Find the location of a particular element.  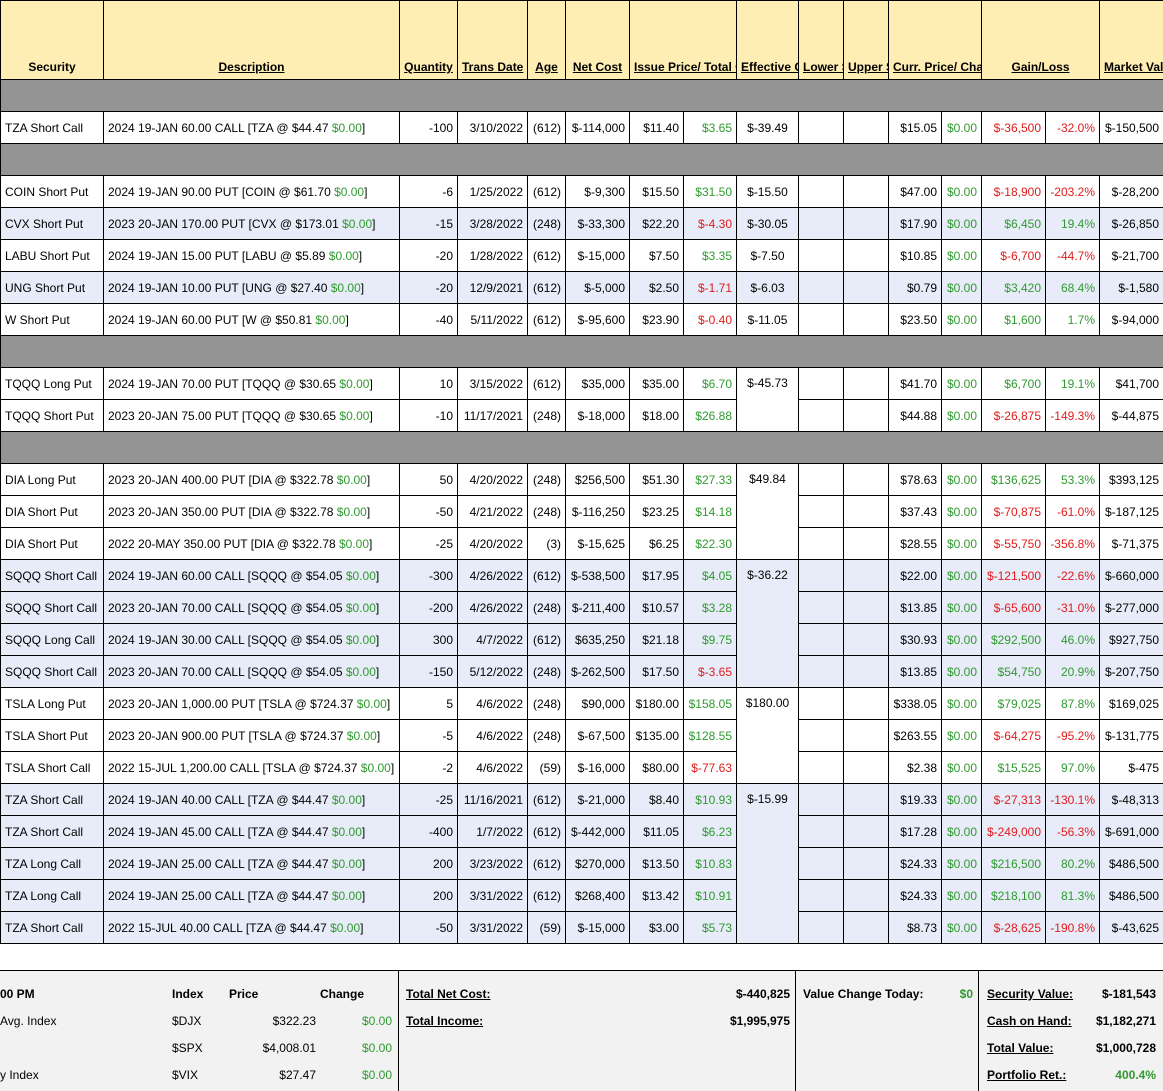

security-cell: TSLA Long Put is located at coordinates (52, 704).